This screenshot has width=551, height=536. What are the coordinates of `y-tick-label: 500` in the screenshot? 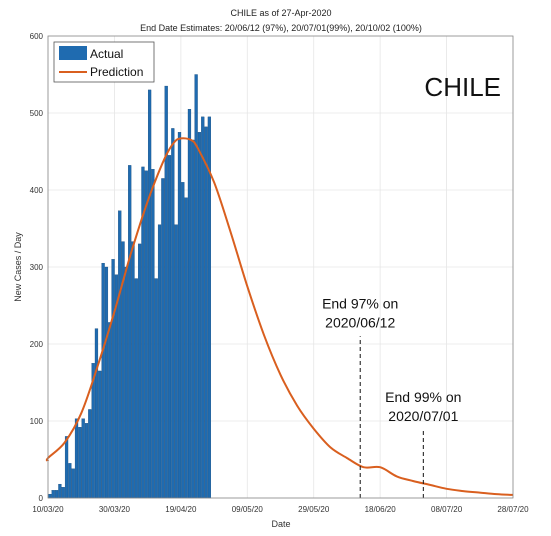 It's located at (37, 113).